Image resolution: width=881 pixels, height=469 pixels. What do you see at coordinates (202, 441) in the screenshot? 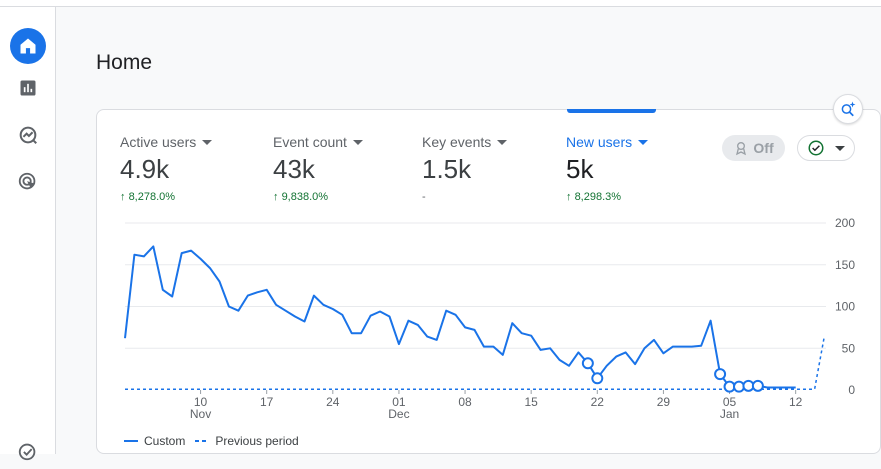
I see `legend-dashed-line-icon` at bounding box center [202, 441].